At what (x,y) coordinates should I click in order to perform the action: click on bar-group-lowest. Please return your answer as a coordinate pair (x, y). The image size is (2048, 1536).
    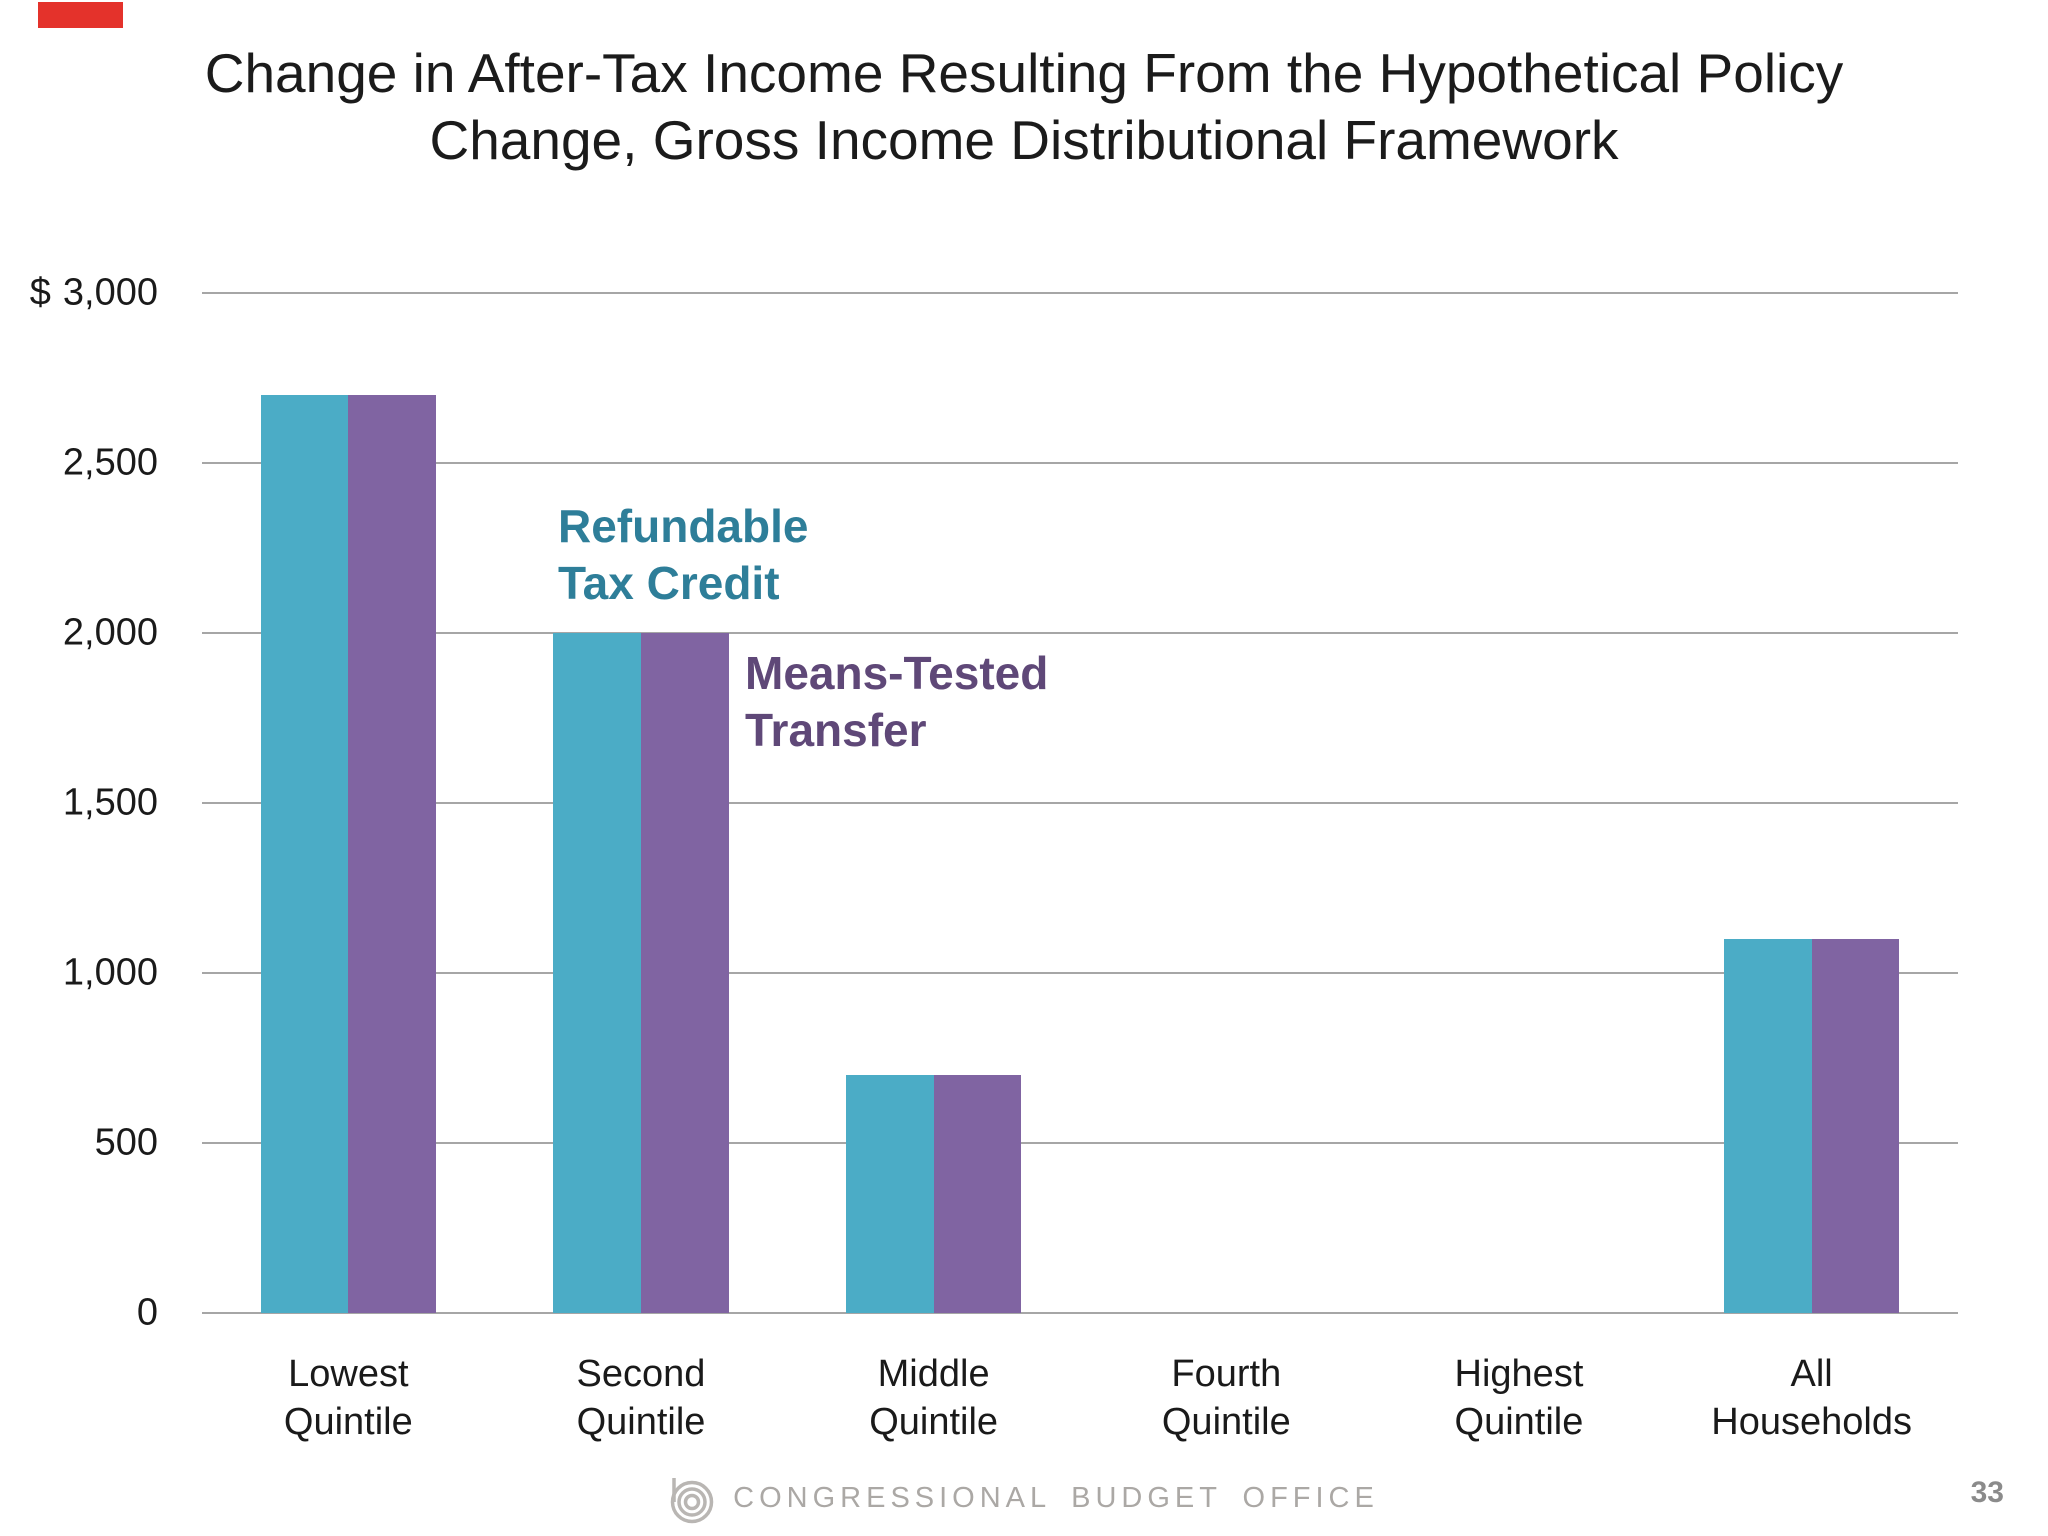
    Looking at the image, I should click on (348, 803).